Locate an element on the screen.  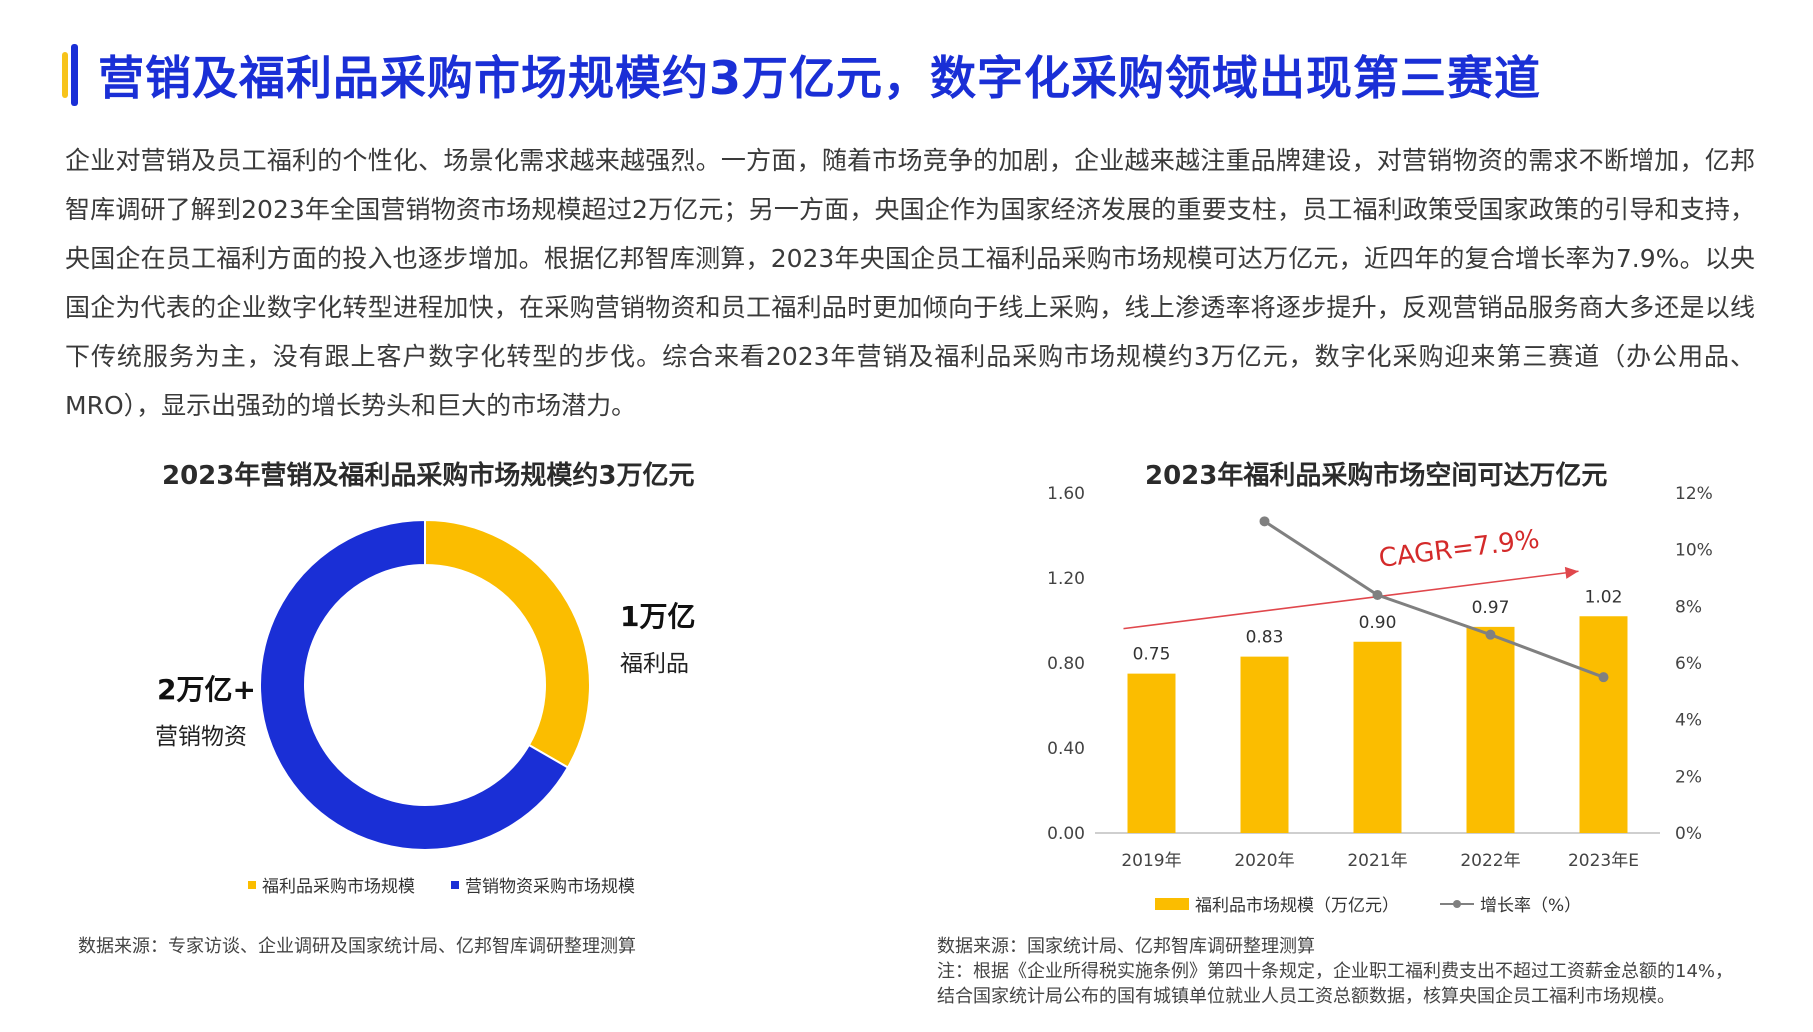
bar-data-source: 数据来源：国家统计局、亿邦智库调研整理测算 is located at coordinates (1126, 946).